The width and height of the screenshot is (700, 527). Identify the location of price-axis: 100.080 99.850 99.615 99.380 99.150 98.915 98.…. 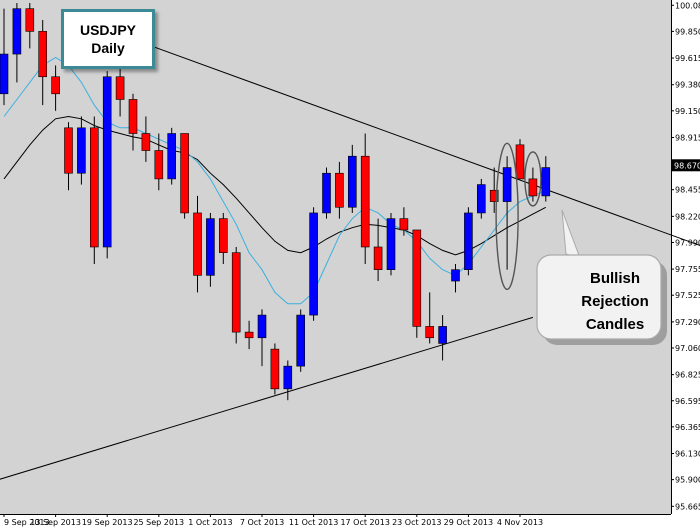
(685, 257).